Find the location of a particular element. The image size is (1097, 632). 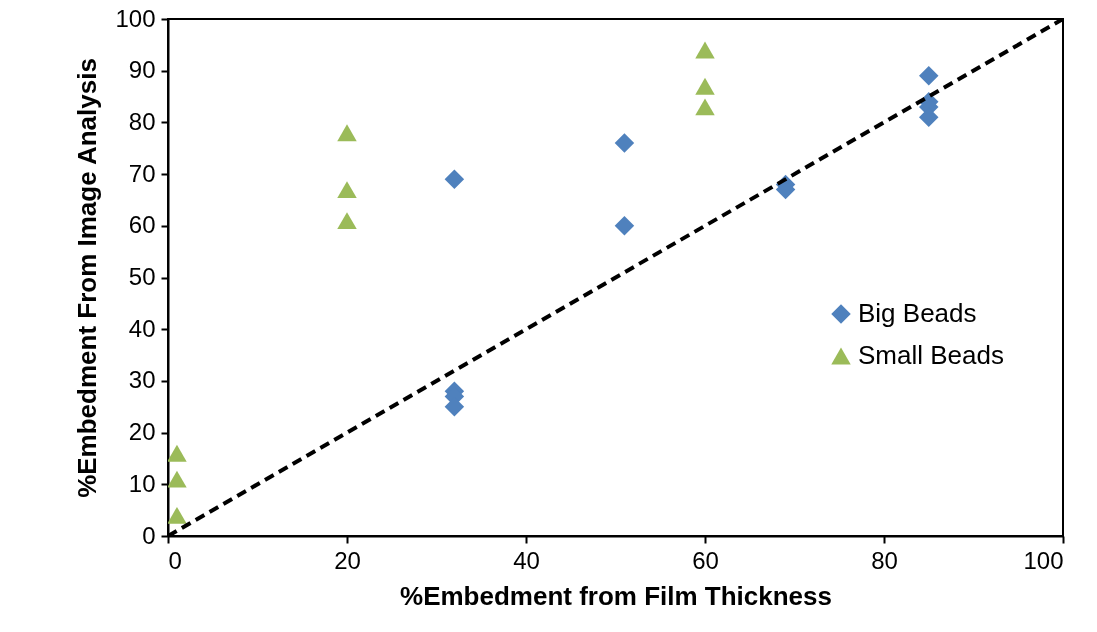

y-tick-label: 80 is located at coordinates (142, 121).